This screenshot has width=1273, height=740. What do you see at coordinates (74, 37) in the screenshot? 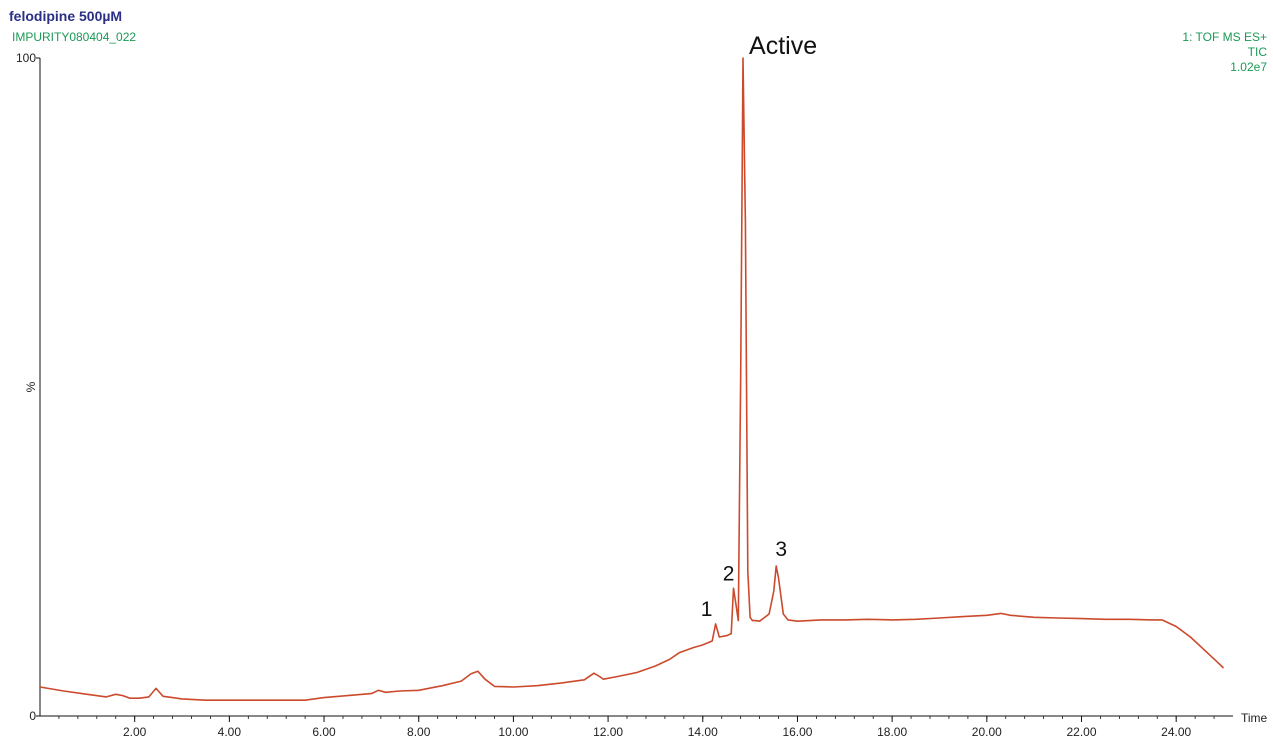
I see `sample-id: IMPURITY080404_022` at bounding box center [74, 37].